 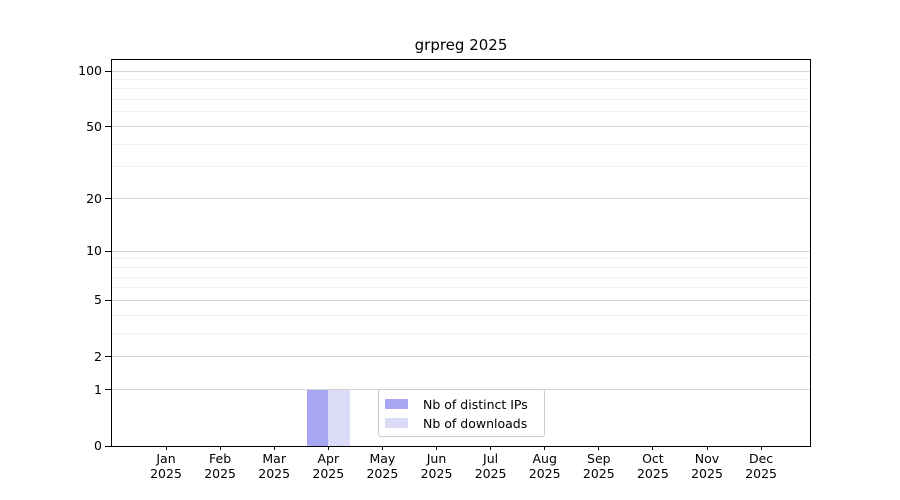 What do you see at coordinates (653, 458) in the screenshot?
I see `x-tick-month: Oct` at bounding box center [653, 458].